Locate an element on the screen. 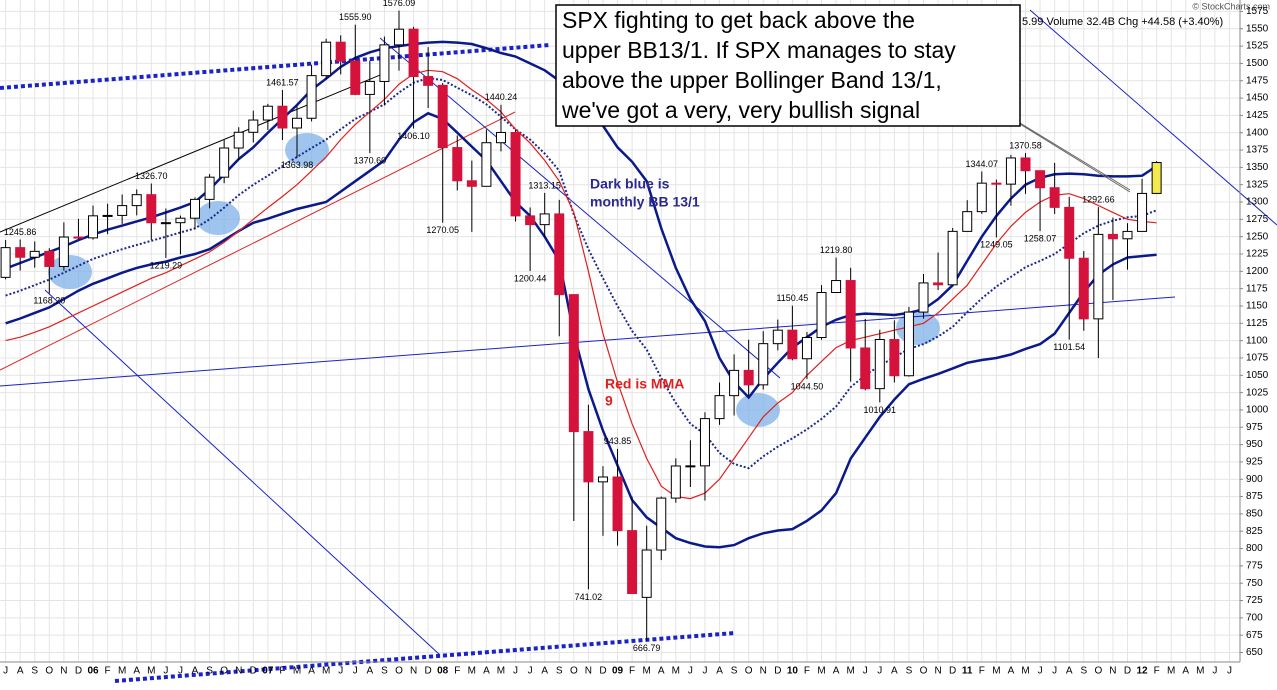  note: Red is MMA is located at coordinates (644, 384).